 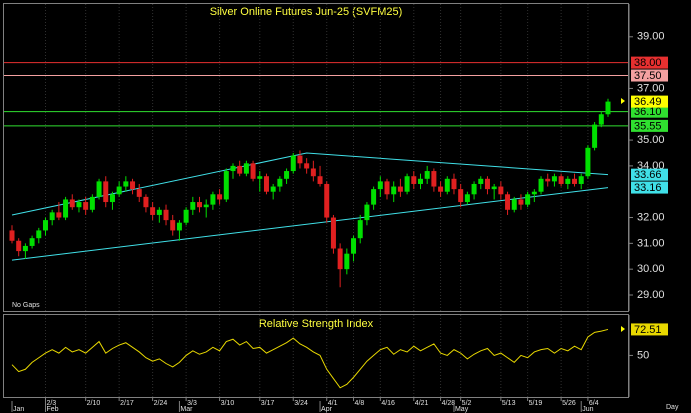 I want to click on x-tick-label: 3/17, so click(x=268, y=403).